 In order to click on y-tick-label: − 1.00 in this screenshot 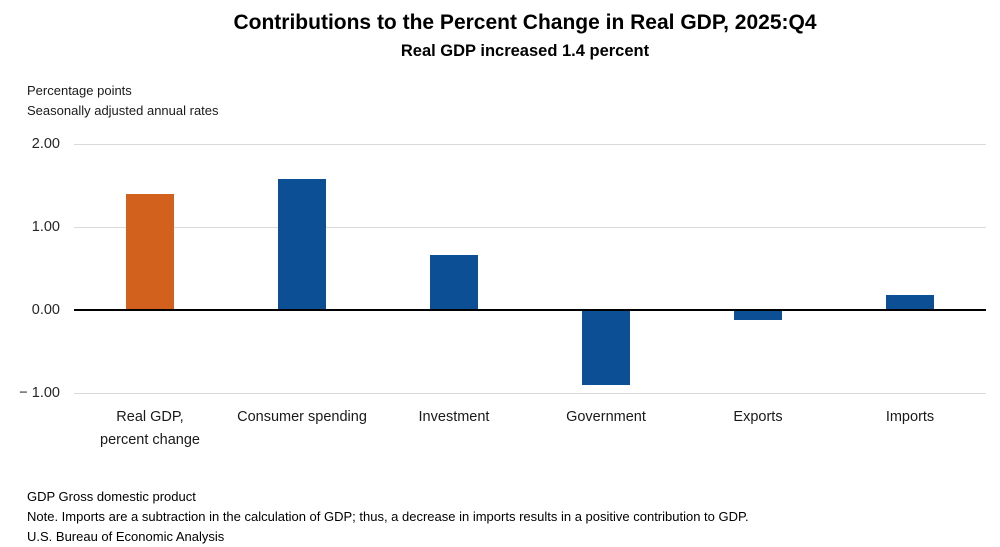, I will do `click(39, 393)`.